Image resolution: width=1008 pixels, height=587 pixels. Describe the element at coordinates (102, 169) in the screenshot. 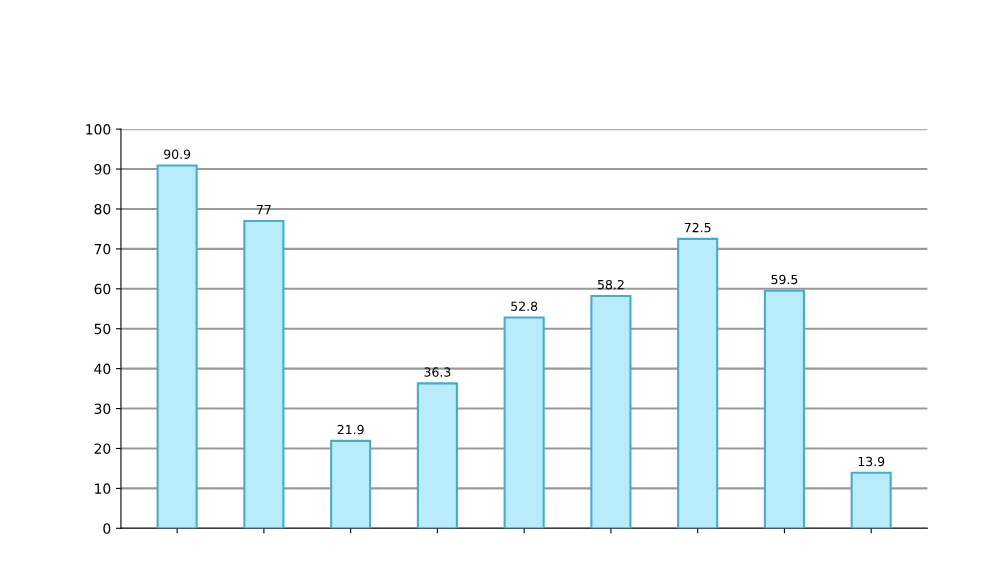

I see `y-tick-label: 90` at that location.